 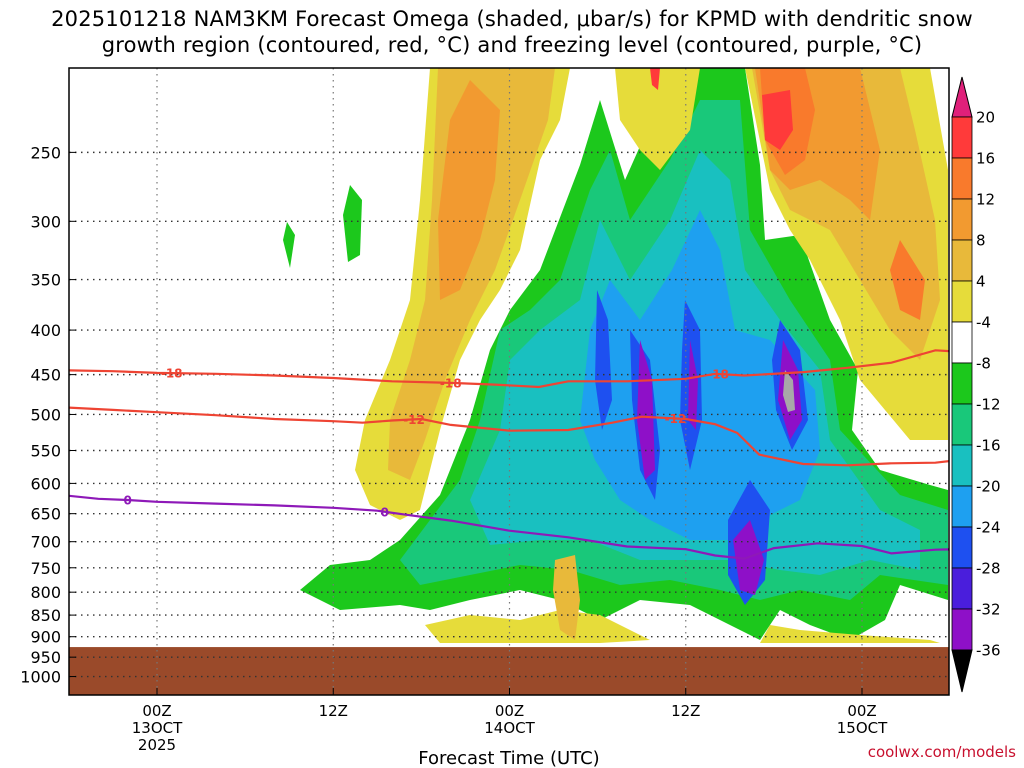 What do you see at coordinates (508, 758) in the screenshot?
I see `x-axis-title: Forecast Time (UTC)` at bounding box center [508, 758].